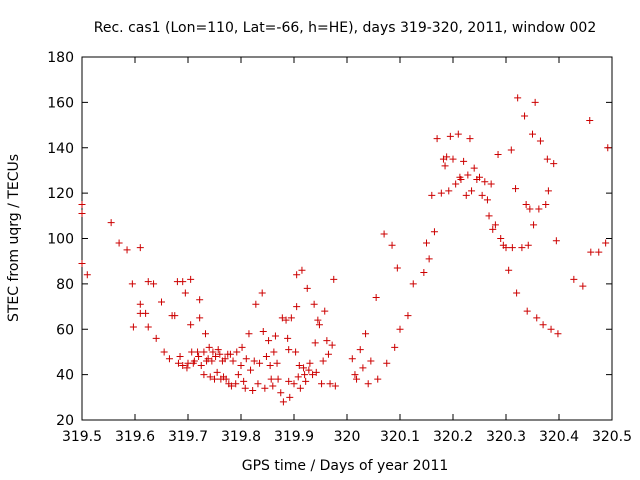 This screenshot has height=480, width=640. Describe the element at coordinates (506, 437) in the screenshot. I see `x-tick-label: 320.3` at that location.